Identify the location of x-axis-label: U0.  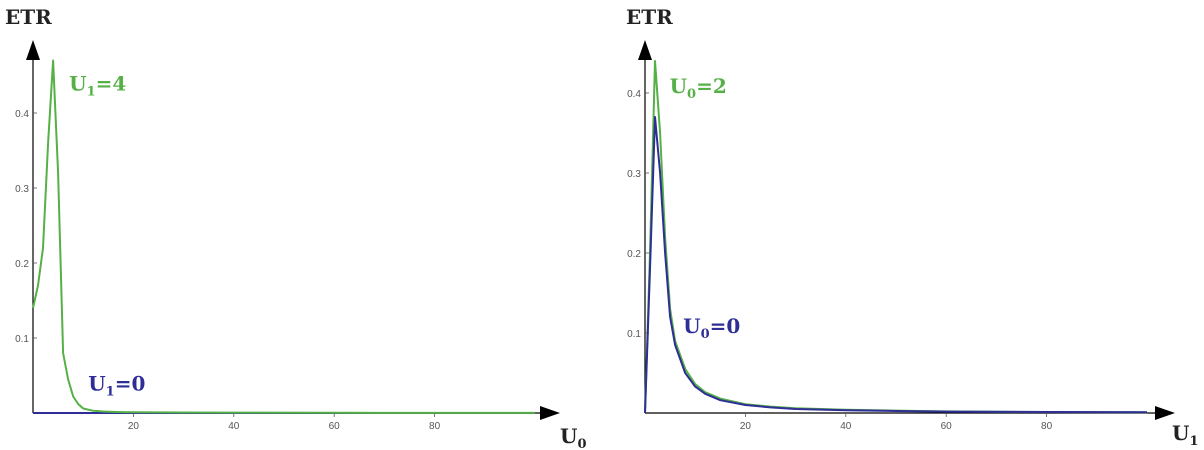
(573, 437).